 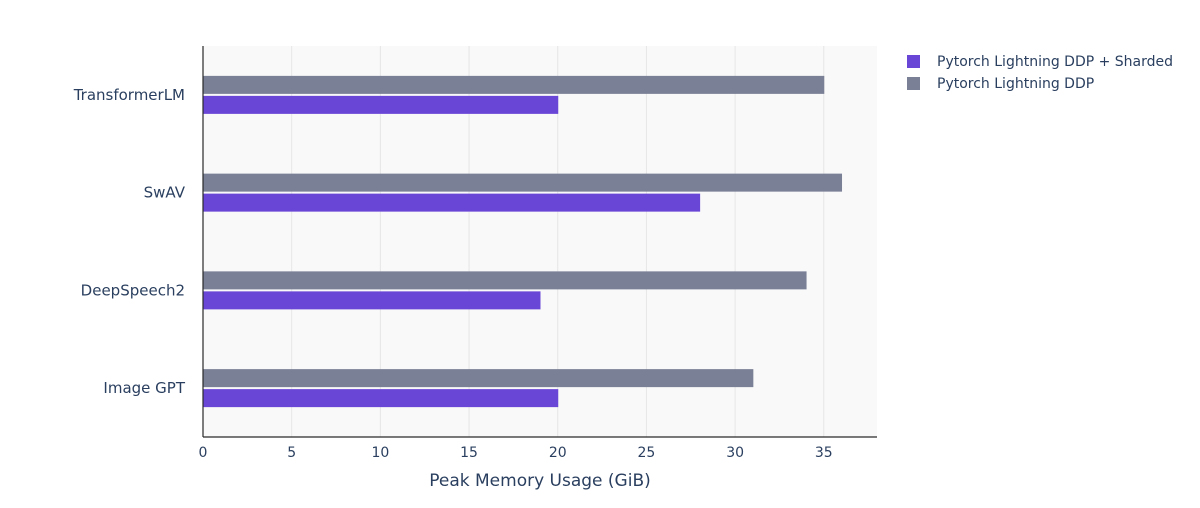 I want to click on x-tick-label: 5, so click(x=291, y=453).